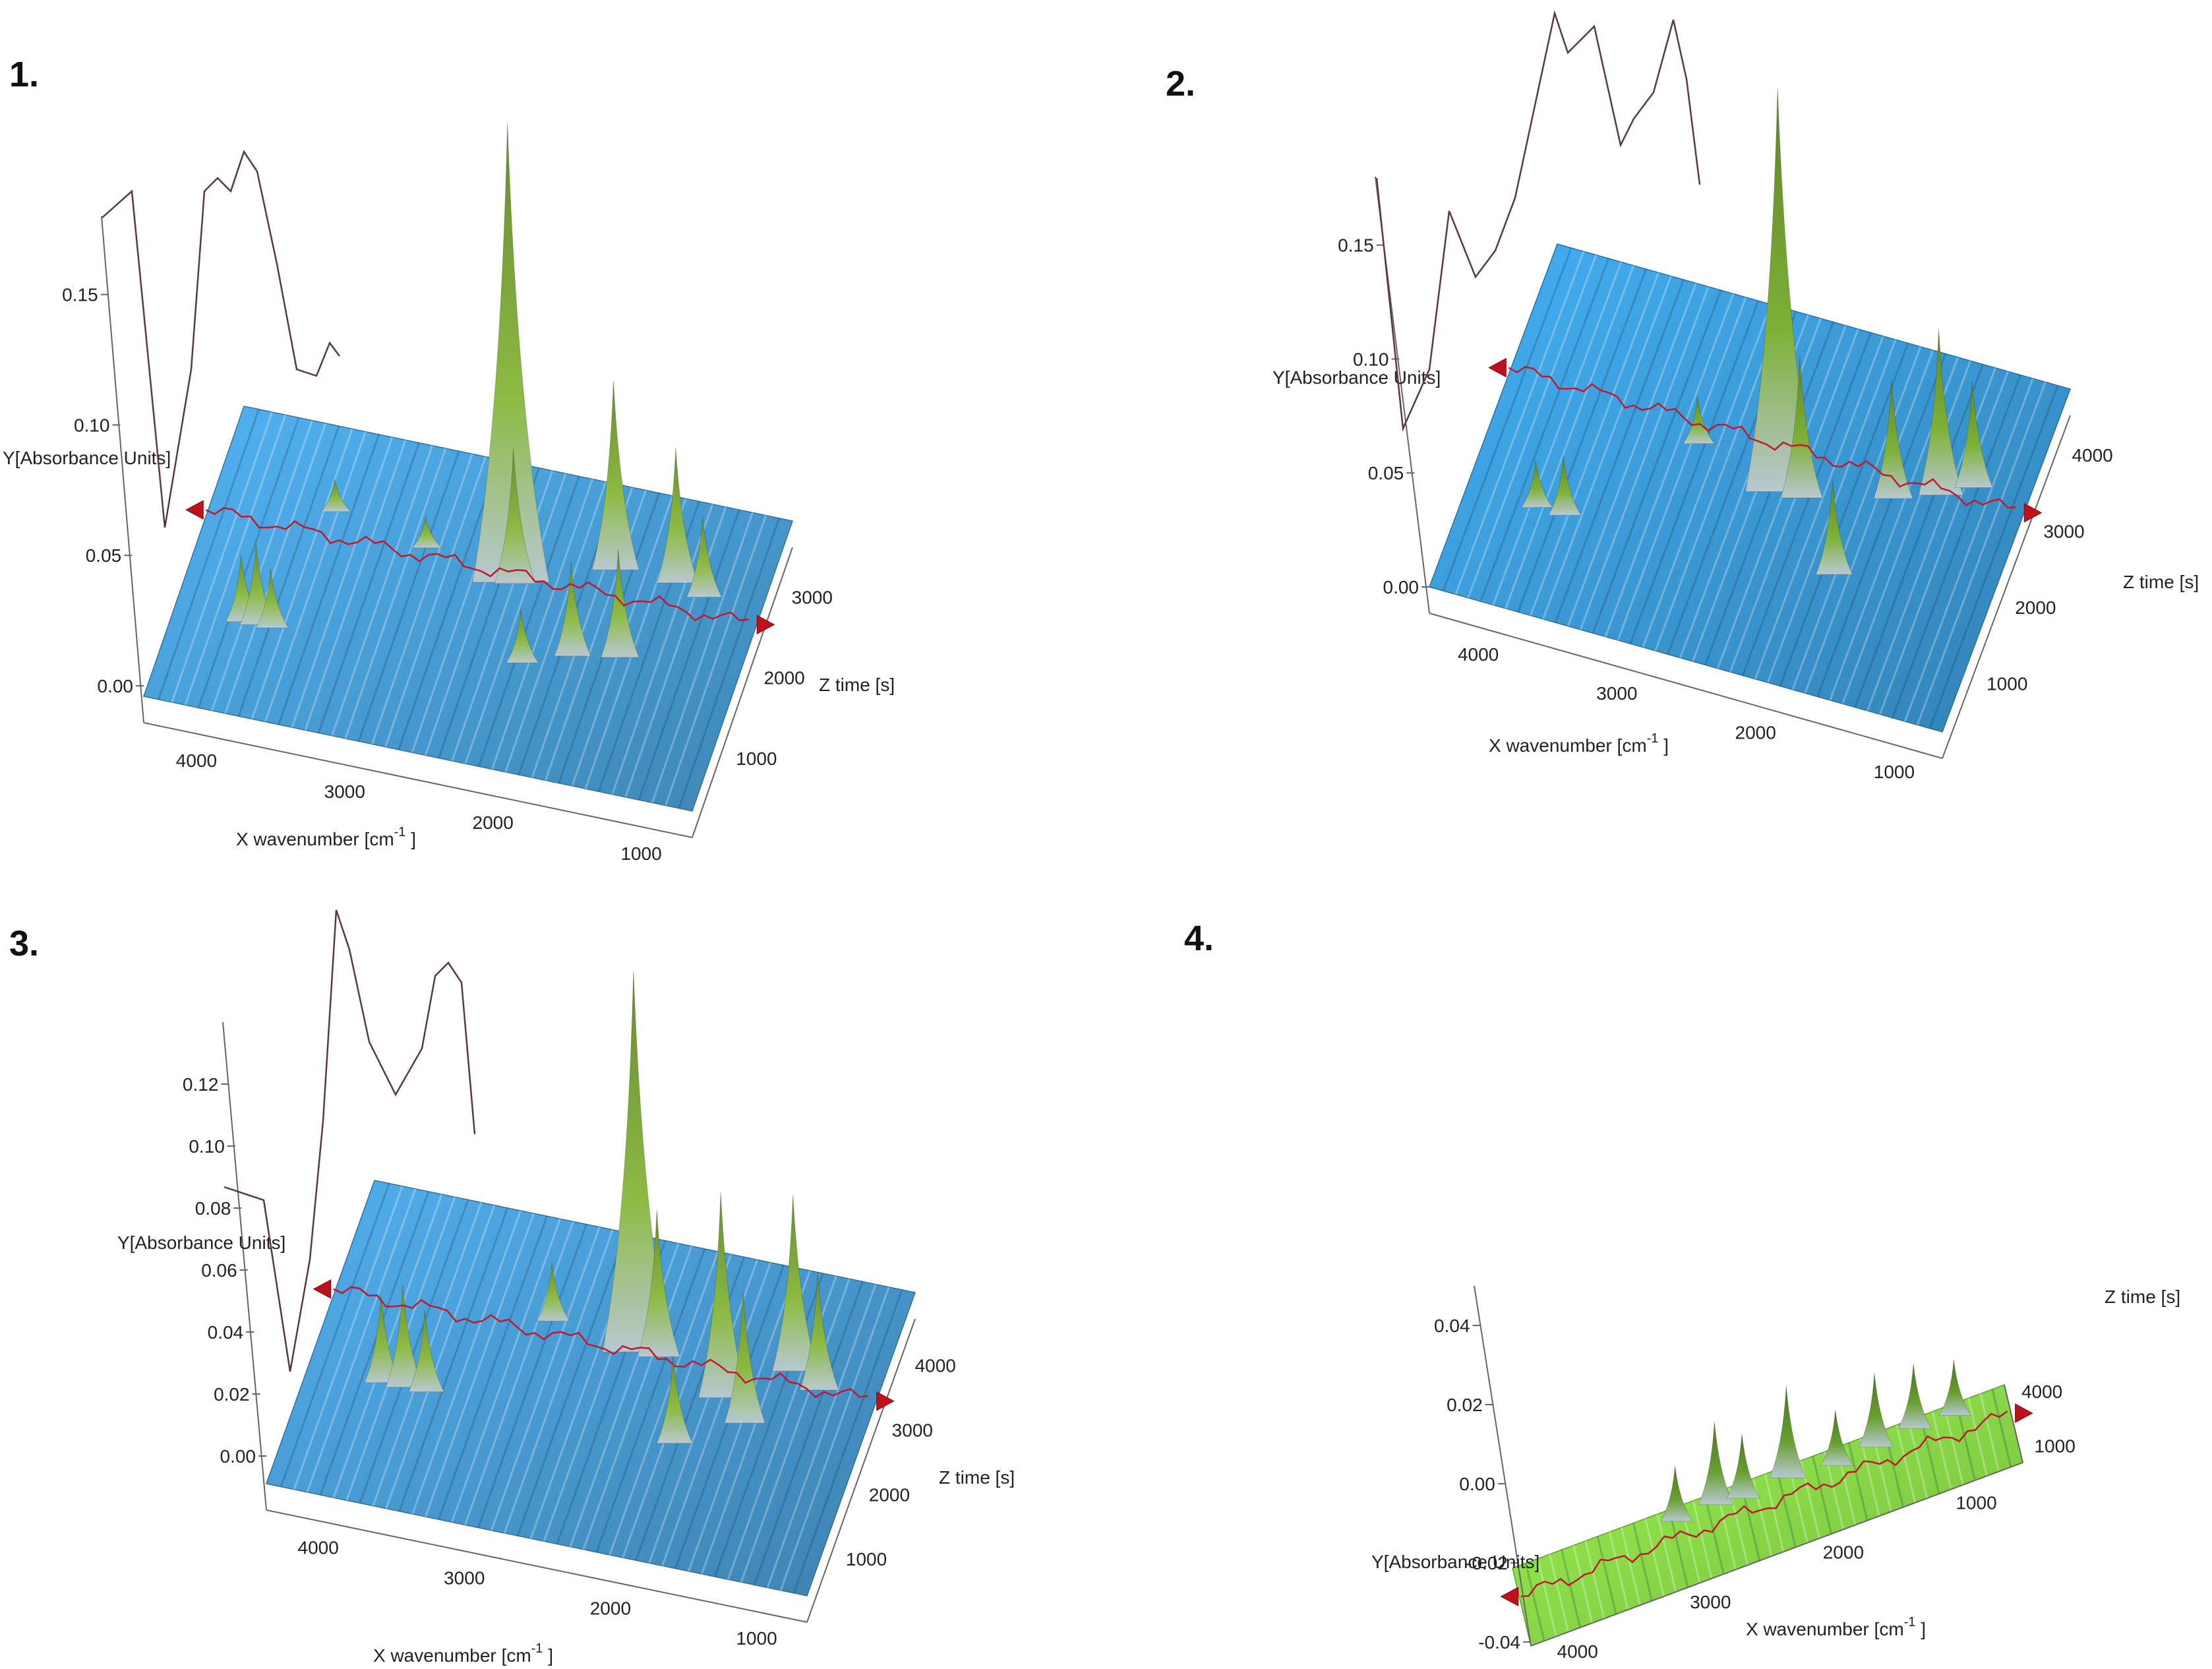 This screenshot has height=1669, width=2212. What do you see at coordinates (1483, 1485) in the screenshot?
I see `y-ticks: -0.04 -0.02 0.00 0.02 0.04` at bounding box center [1483, 1485].